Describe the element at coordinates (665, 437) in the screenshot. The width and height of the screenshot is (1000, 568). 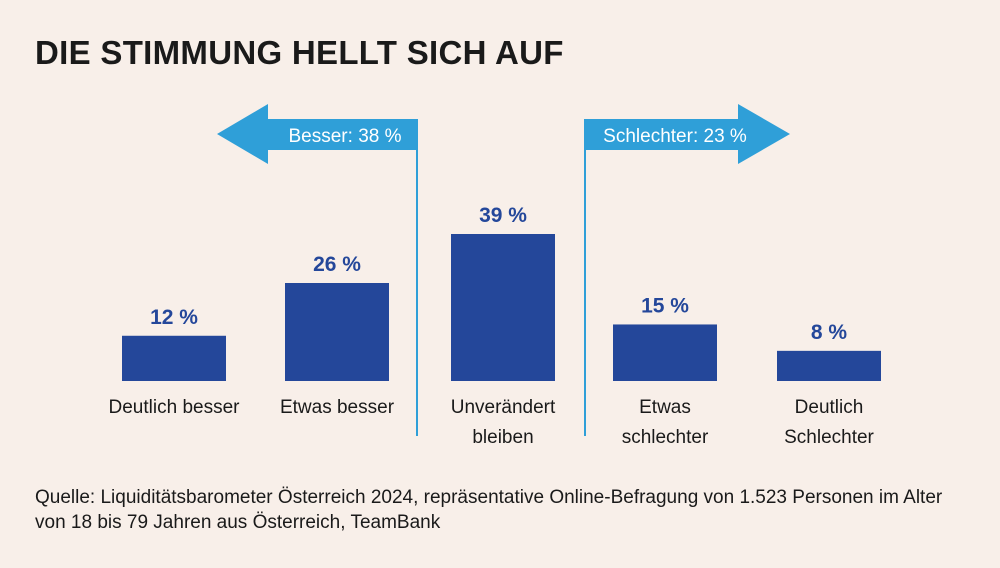
I see `category-label-3-line-1: schlechter` at that location.